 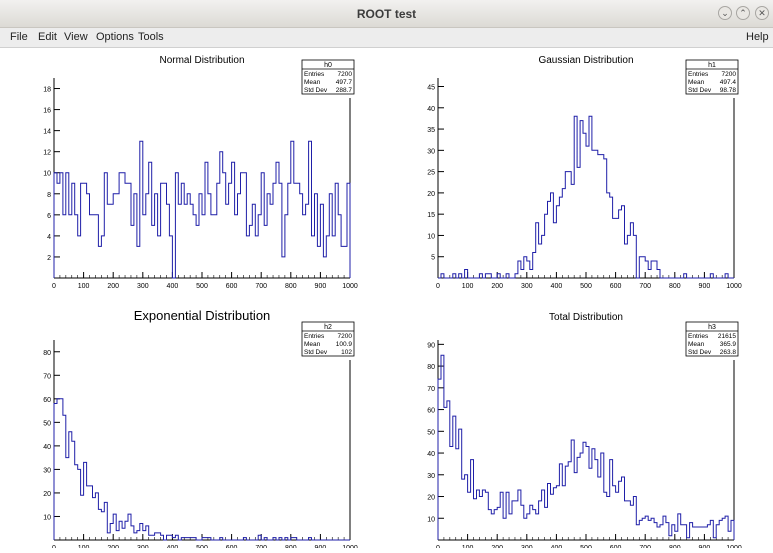 I want to click on menu-help: Help, so click(x=757, y=37).